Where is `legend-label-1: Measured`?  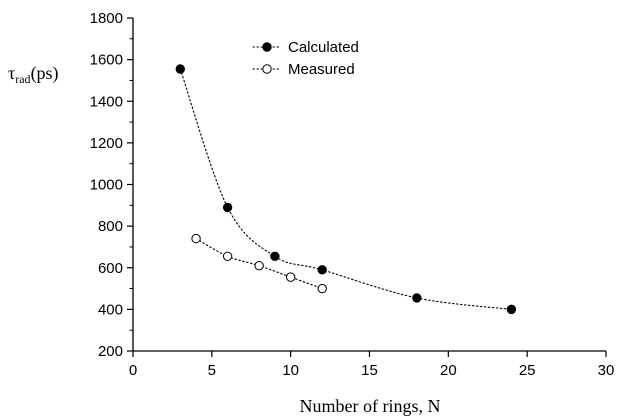 legend-label-1: Measured is located at coordinates (321, 69).